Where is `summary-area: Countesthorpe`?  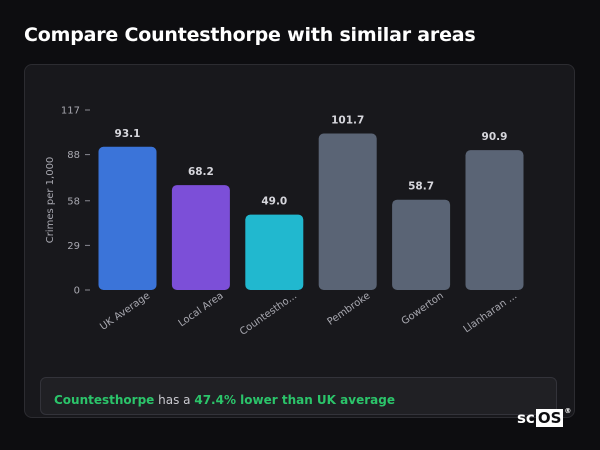
summary-area: Countesthorpe is located at coordinates (104, 400).